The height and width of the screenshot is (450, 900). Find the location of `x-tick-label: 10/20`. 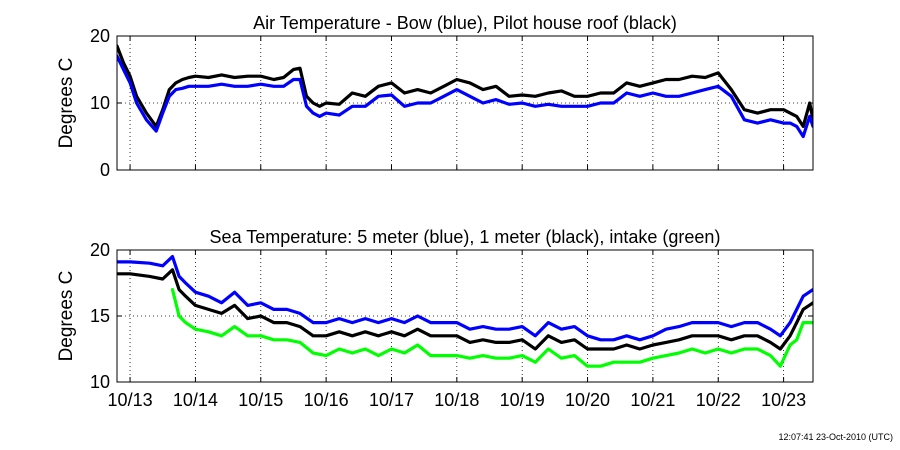

x-tick-label: 10/20 is located at coordinates (587, 400).